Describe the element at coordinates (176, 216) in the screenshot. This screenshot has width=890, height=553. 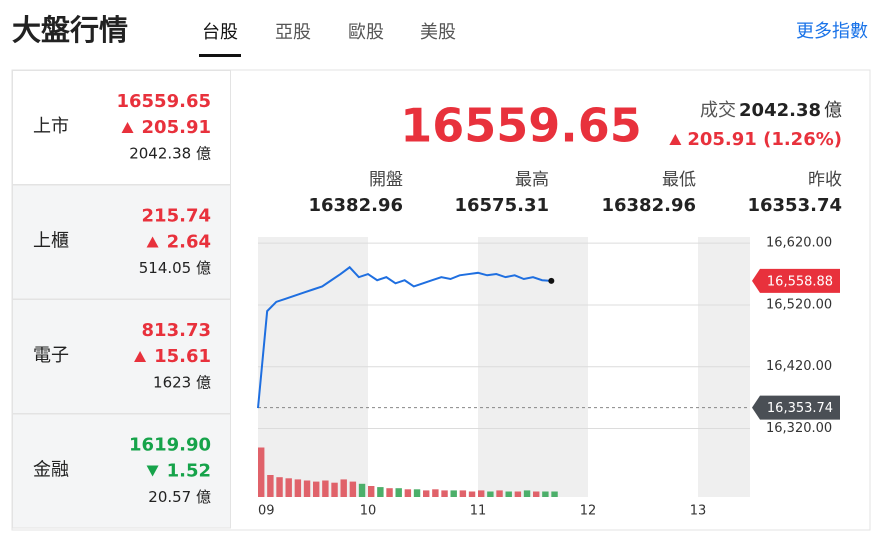
I see `row-price: 215.74` at that location.